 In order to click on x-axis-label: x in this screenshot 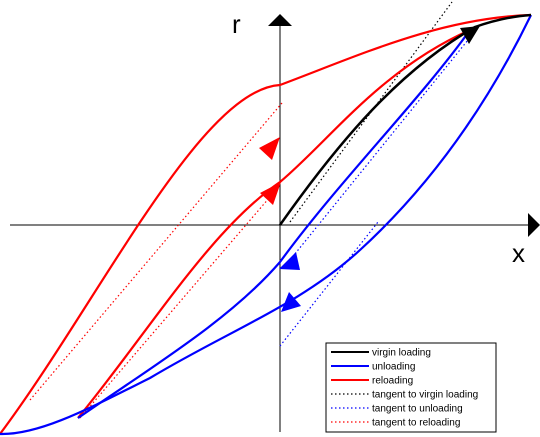, I will do `click(518, 253)`.